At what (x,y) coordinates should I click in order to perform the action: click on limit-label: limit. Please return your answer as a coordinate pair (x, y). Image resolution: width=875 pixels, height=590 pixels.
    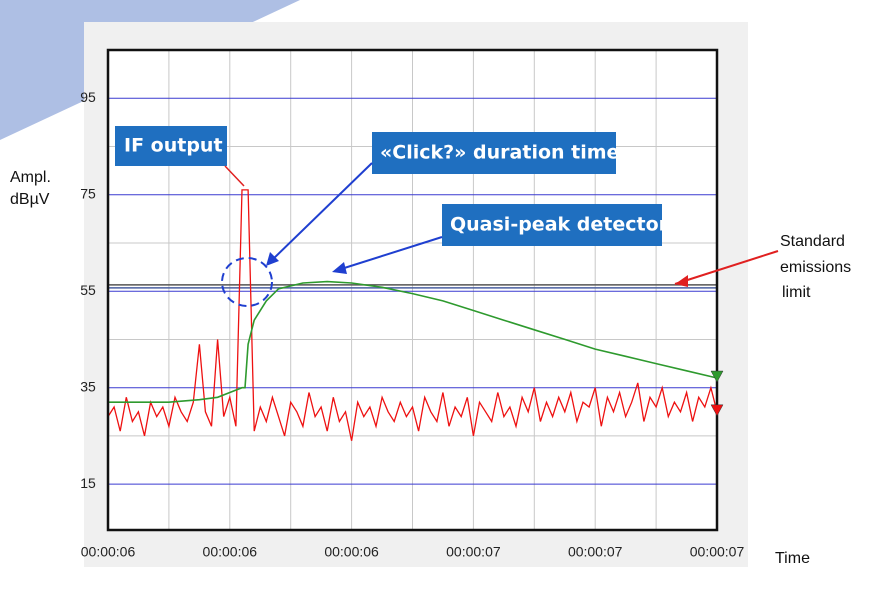
    Looking at the image, I should click on (796, 292).